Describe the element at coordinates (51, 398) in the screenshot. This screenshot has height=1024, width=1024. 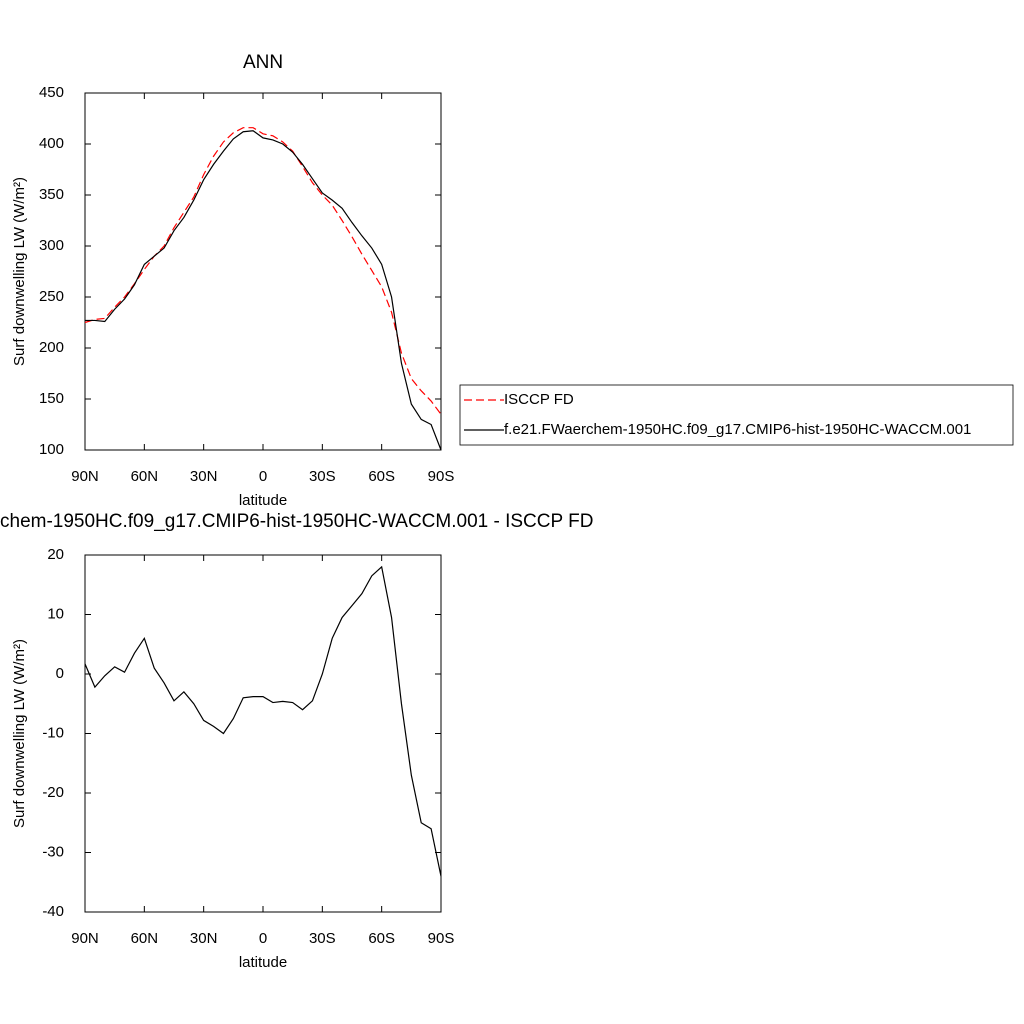
I see `y-tick-label: 150` at that location.